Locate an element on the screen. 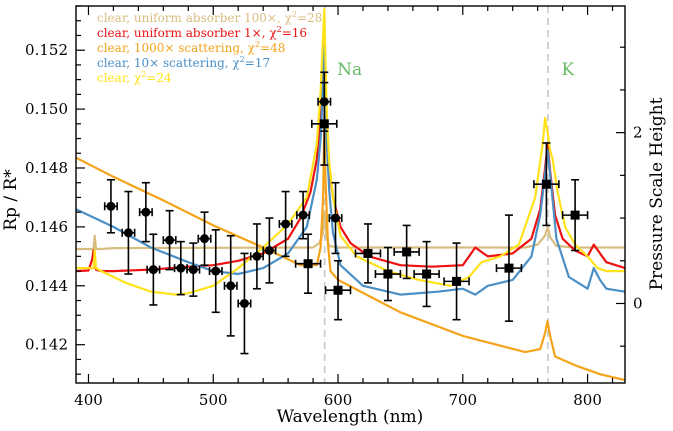 This screenshot has width=673, height=431. y-axis-title: Rp / R* is located at coordinates (11, 200).